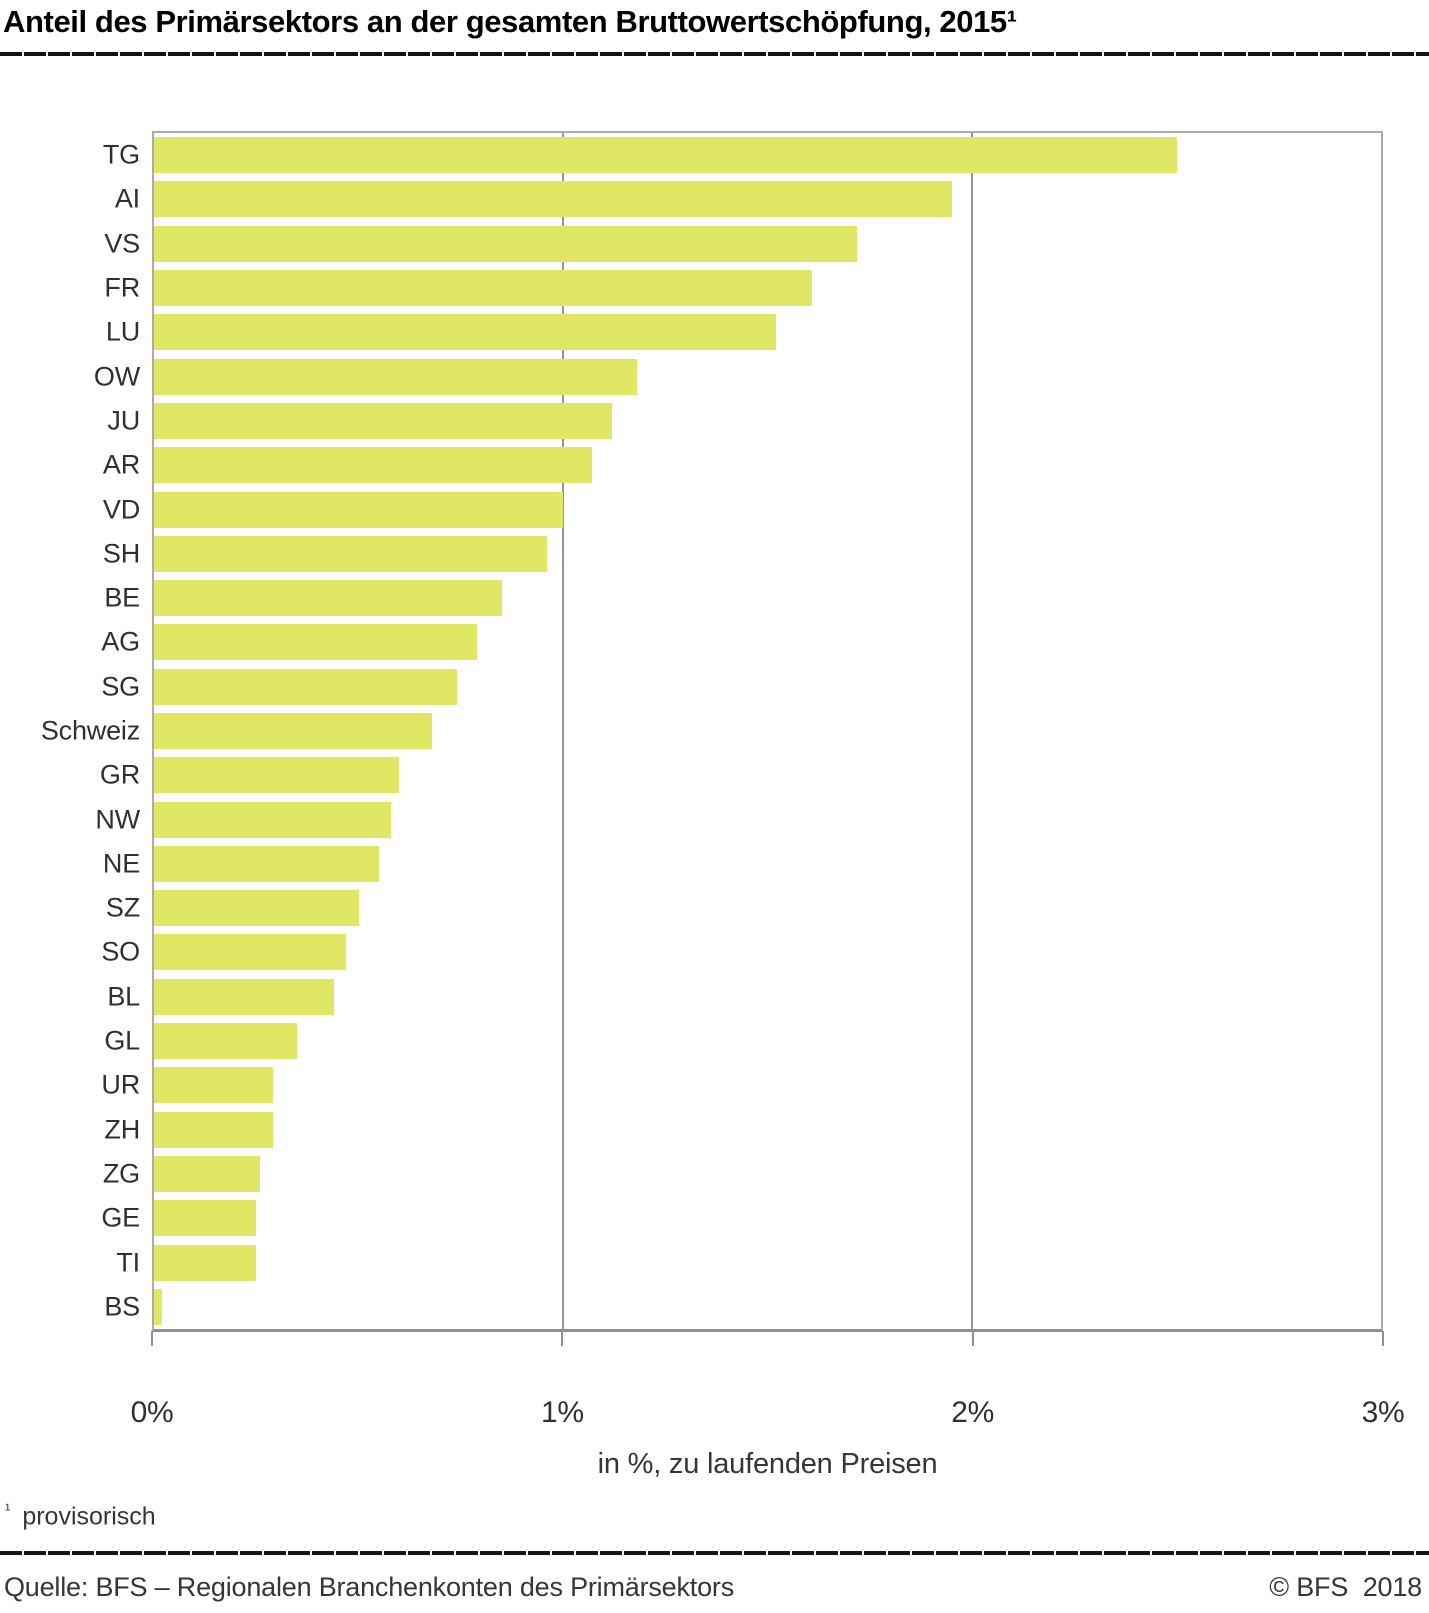 The image size is (1429, 1613). Describe the element at coordinates (1383, 1338) in the screenshot. I see `x-tick-3%` at that location.